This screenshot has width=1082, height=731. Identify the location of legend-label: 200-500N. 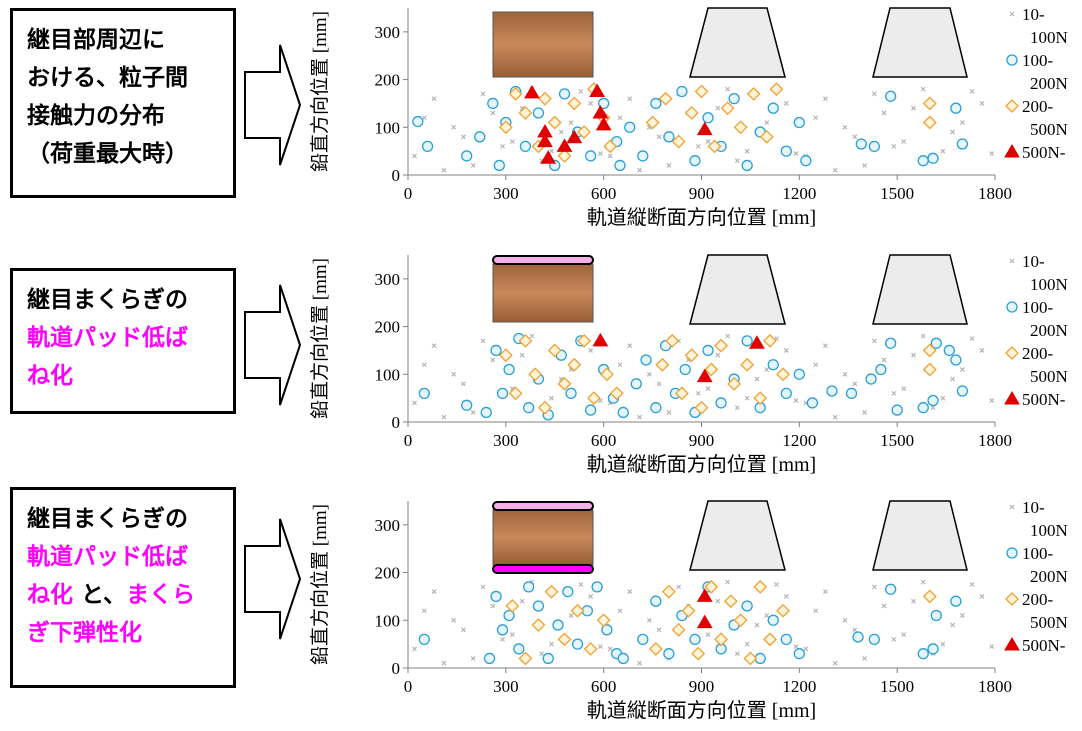
(1045, 118).